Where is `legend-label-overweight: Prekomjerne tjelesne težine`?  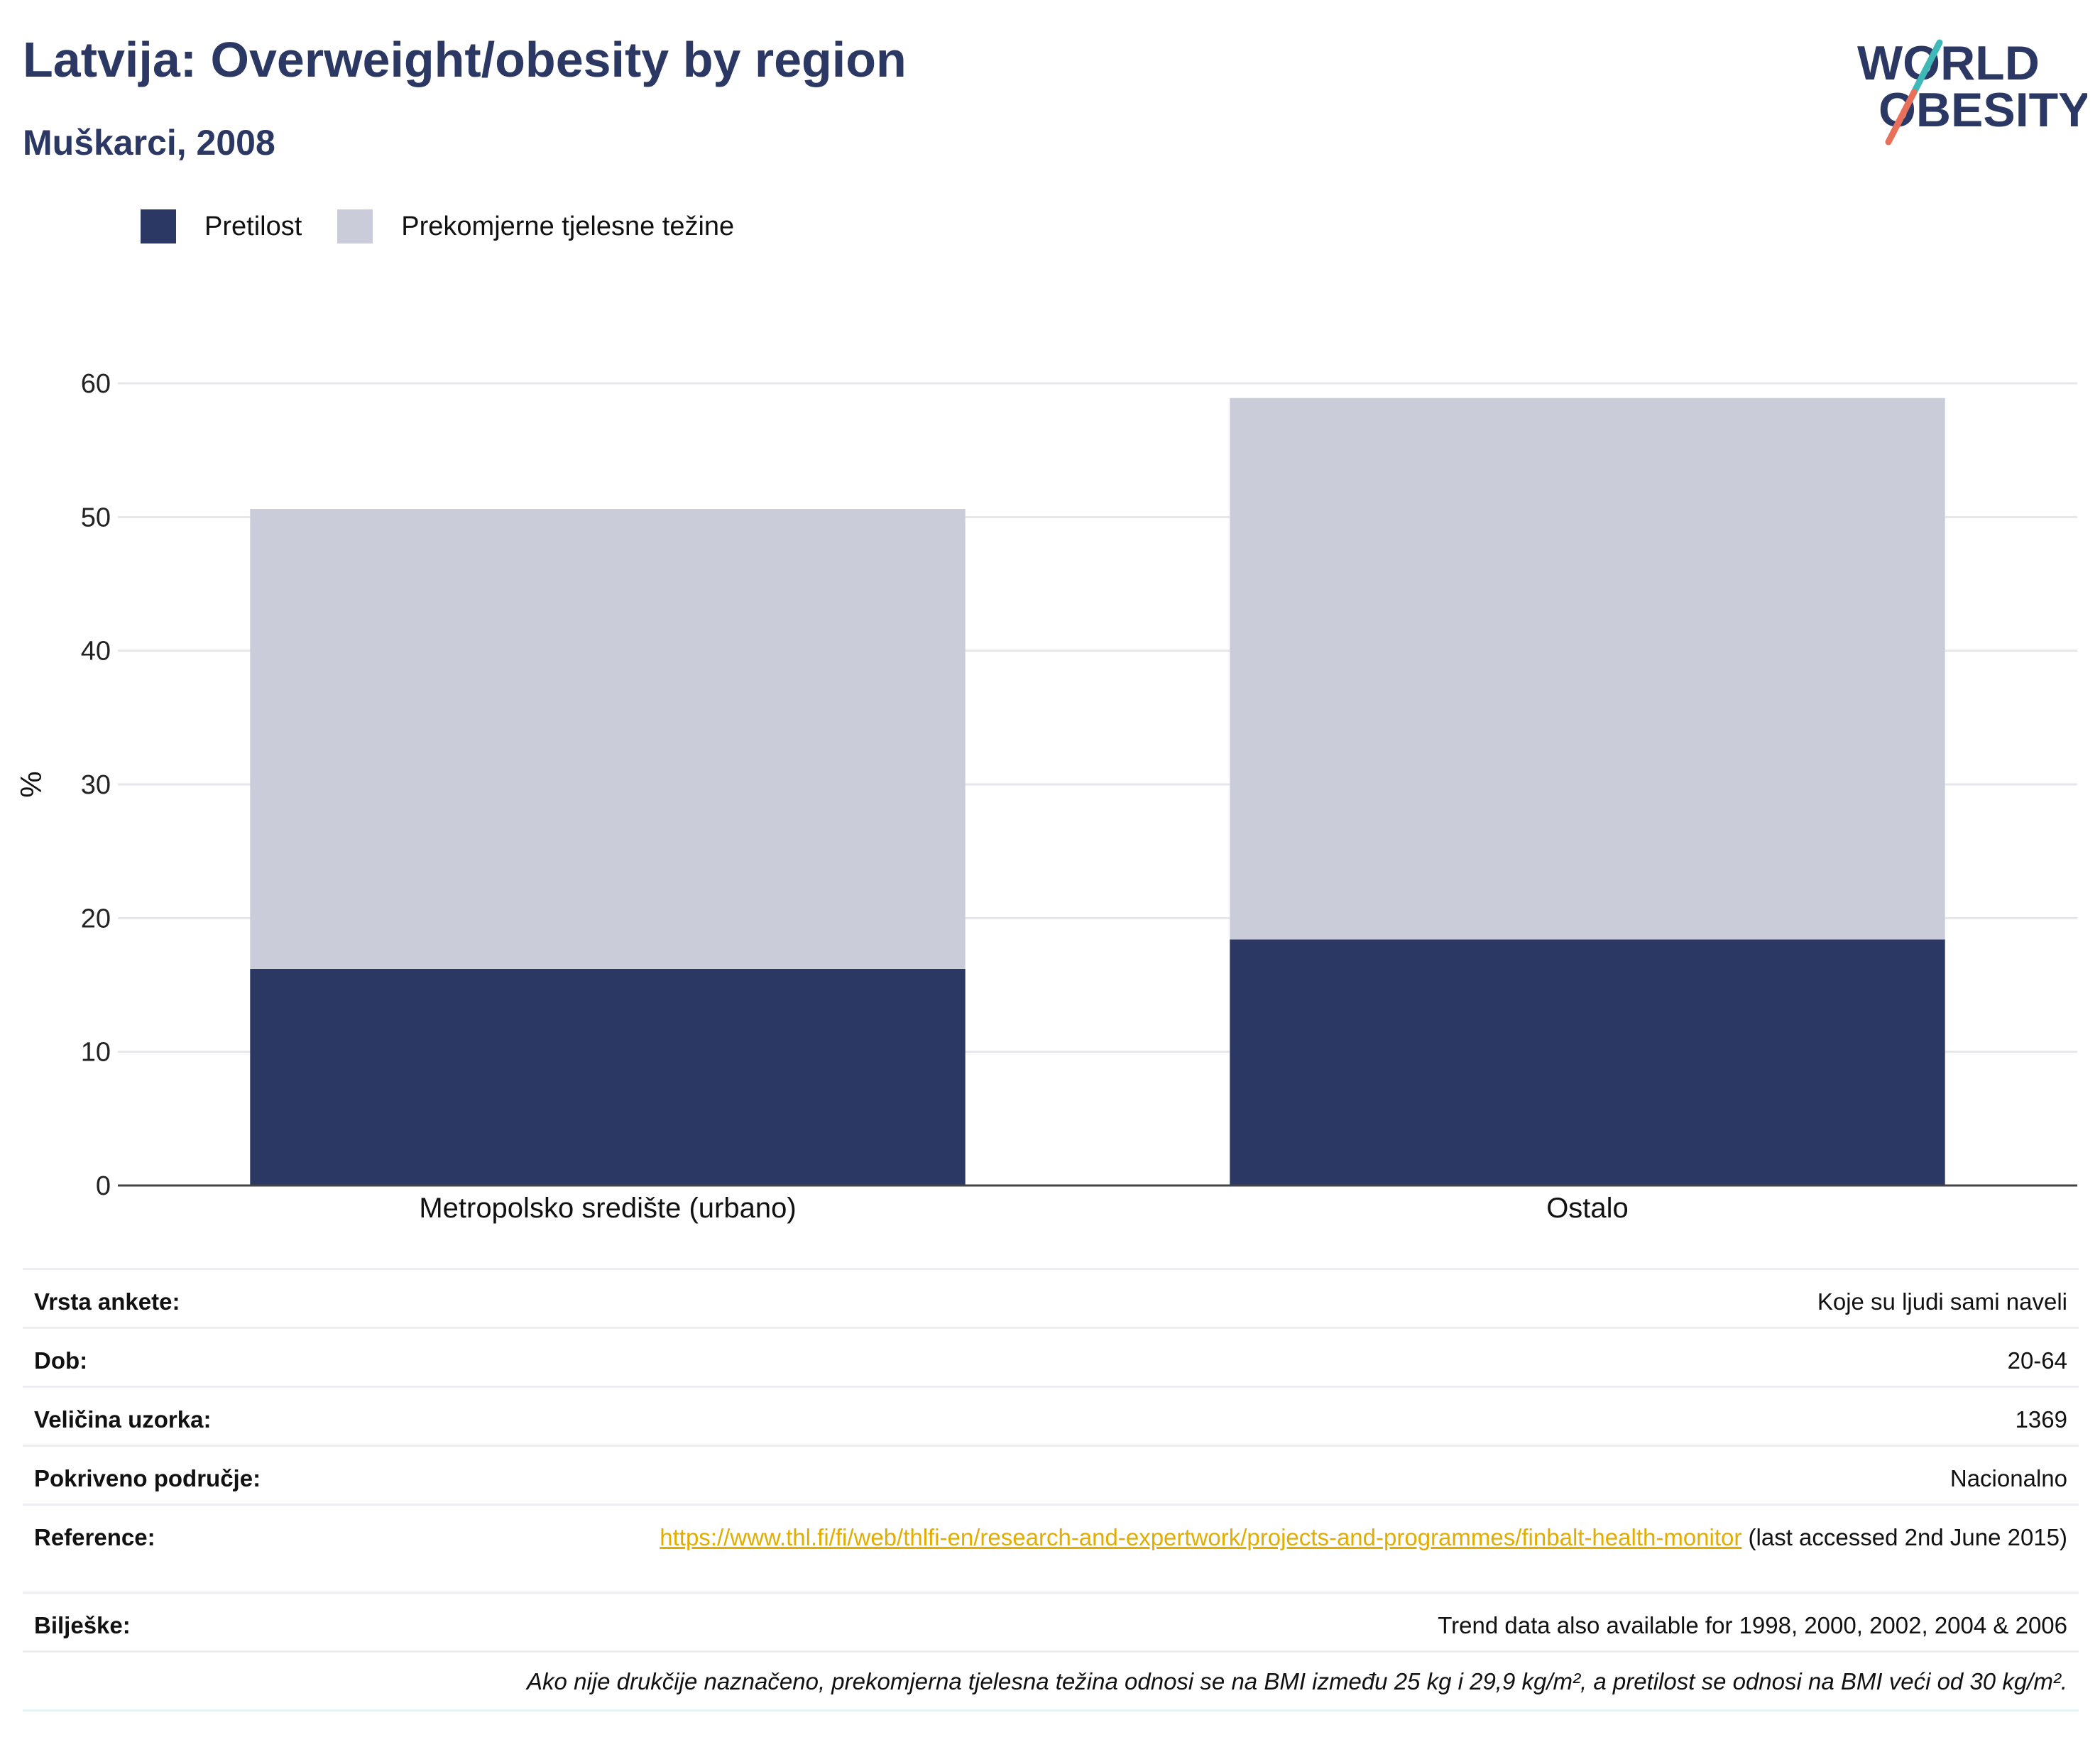 legend-label-overweight: Prekomjerne tjelesne težine is located at coordinates (568, 226).